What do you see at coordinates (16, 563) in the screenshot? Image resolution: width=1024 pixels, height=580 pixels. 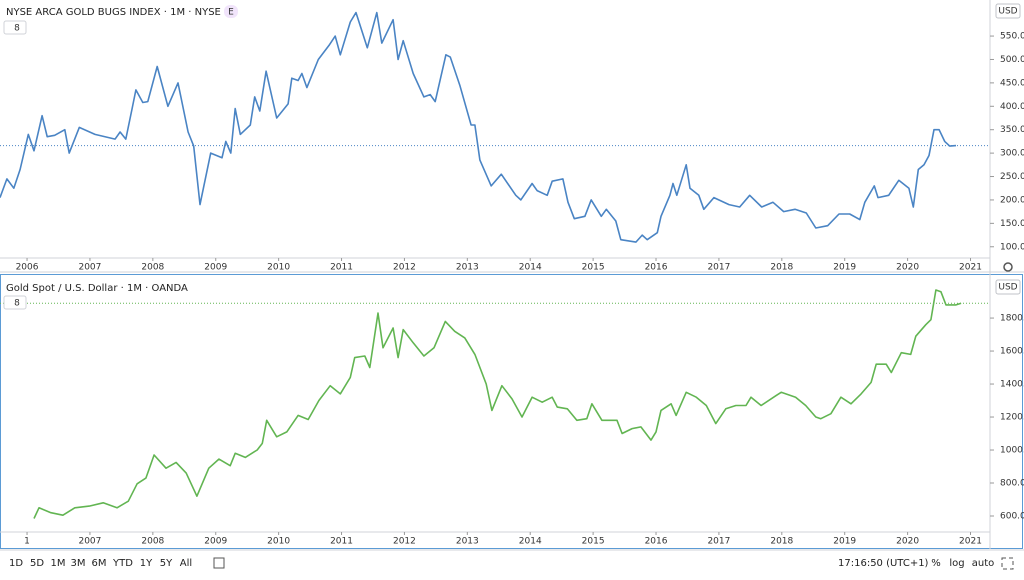 I see `range-button: 1D` at bounding box center [16, 563].